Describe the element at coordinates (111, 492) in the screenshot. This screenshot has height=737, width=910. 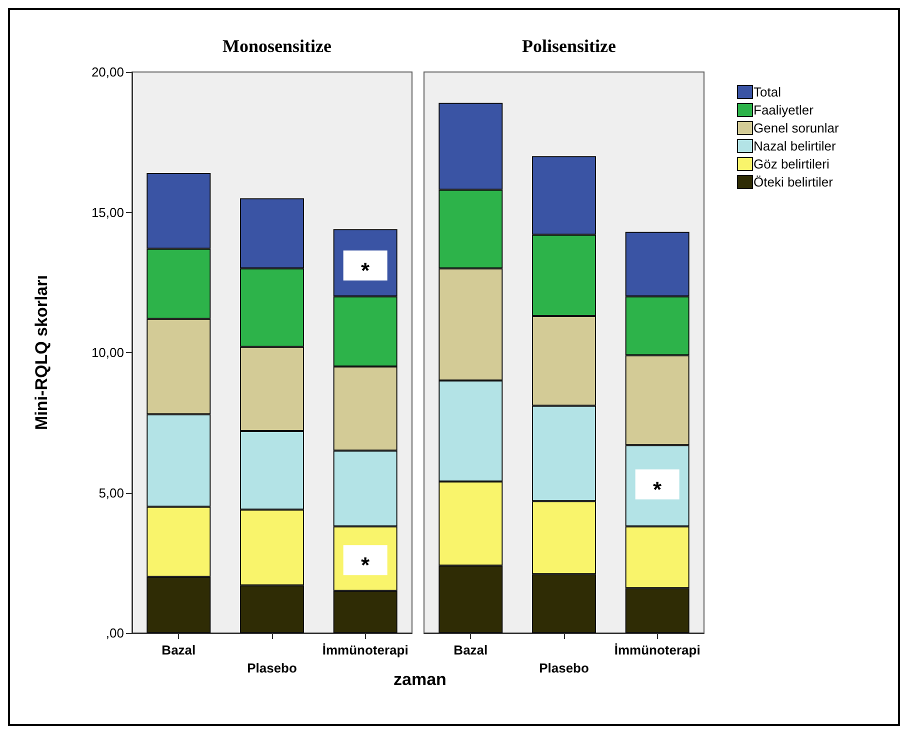
I see `y-tick-label: 5,00` at that location.